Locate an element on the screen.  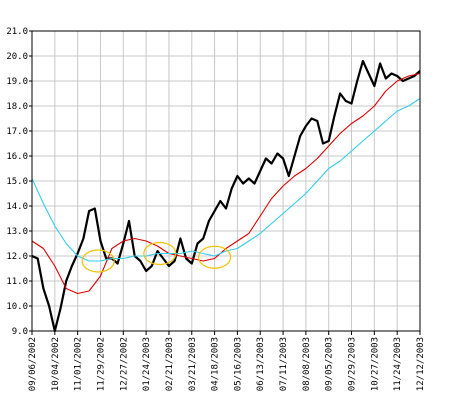
x-tick-label: 09/29/2003 is located at coordinates (353, 364).